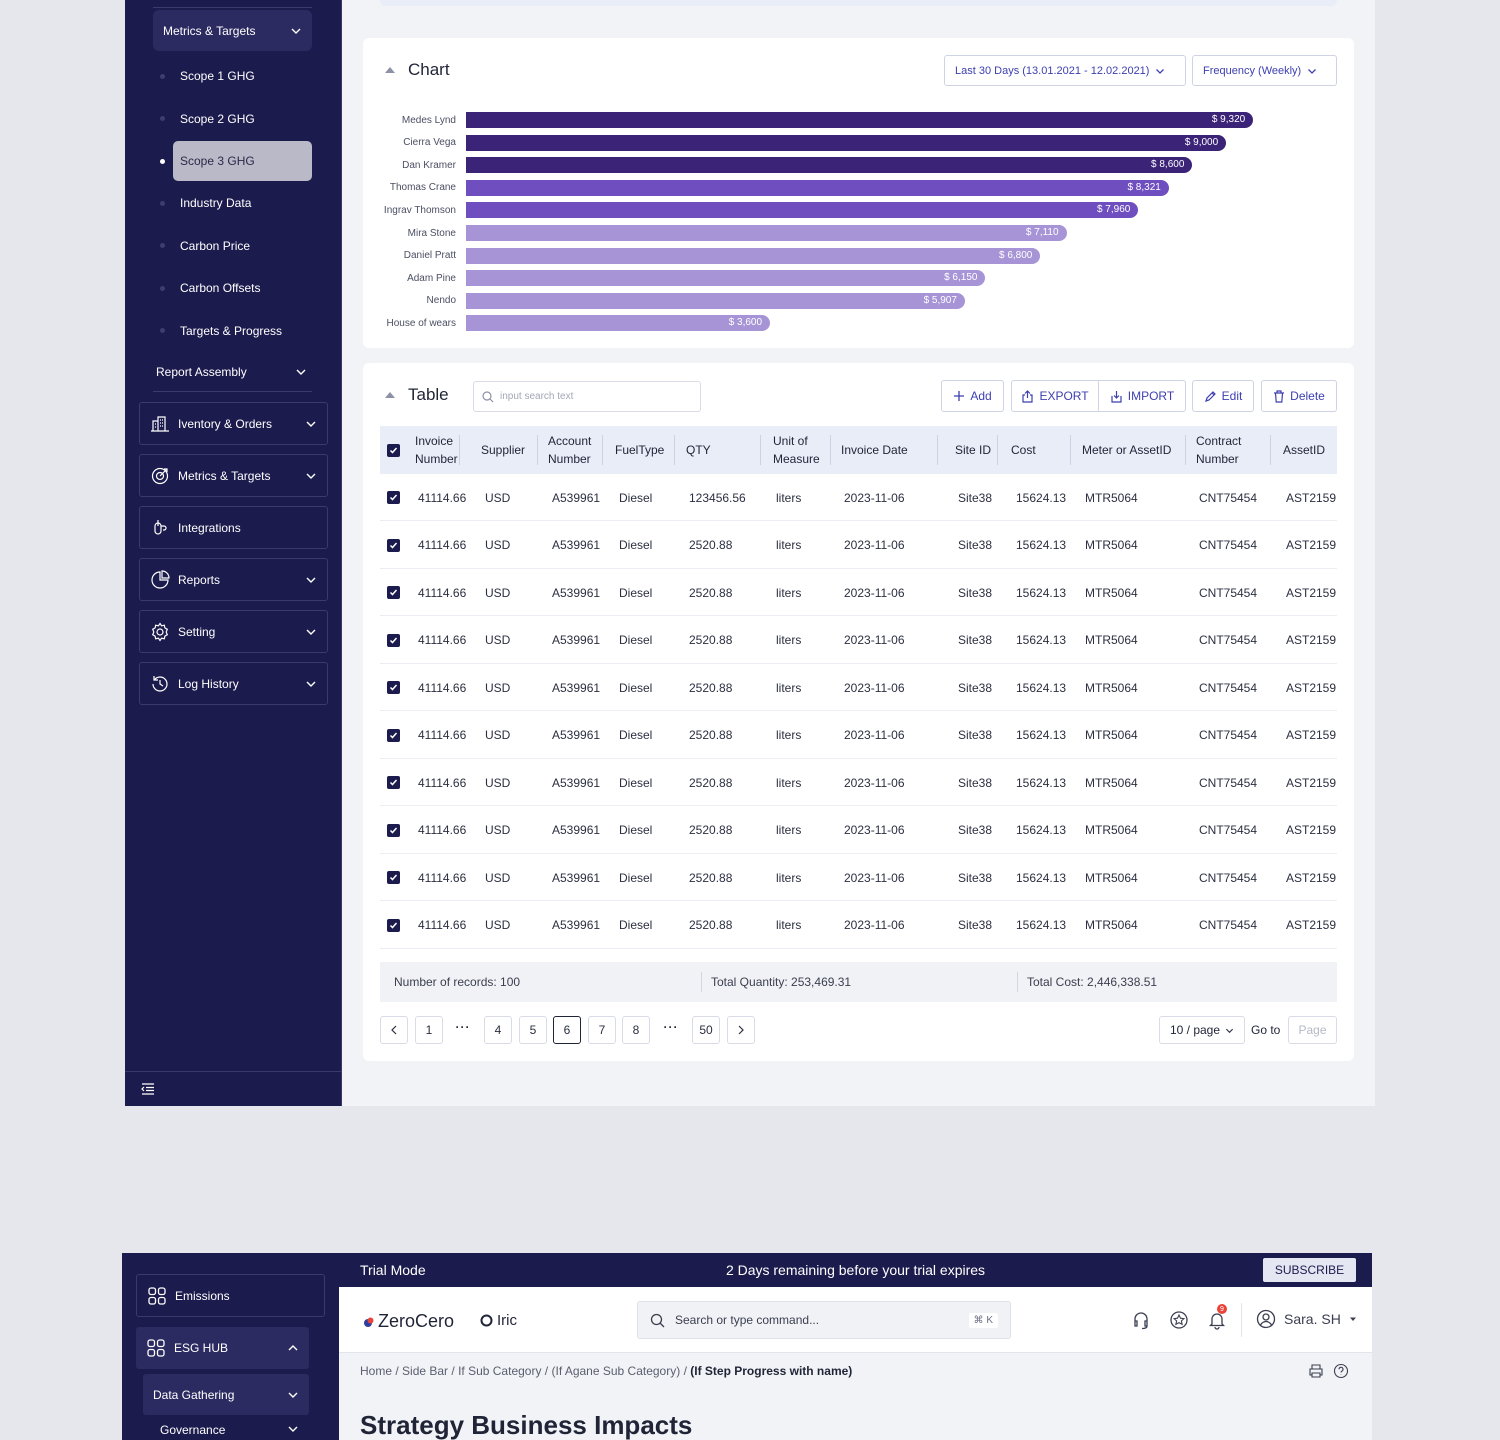 Image resolution: width=1500 pixels, height=1440 pixels. I want to click on bar: $ 6,800, so click(753, 255).